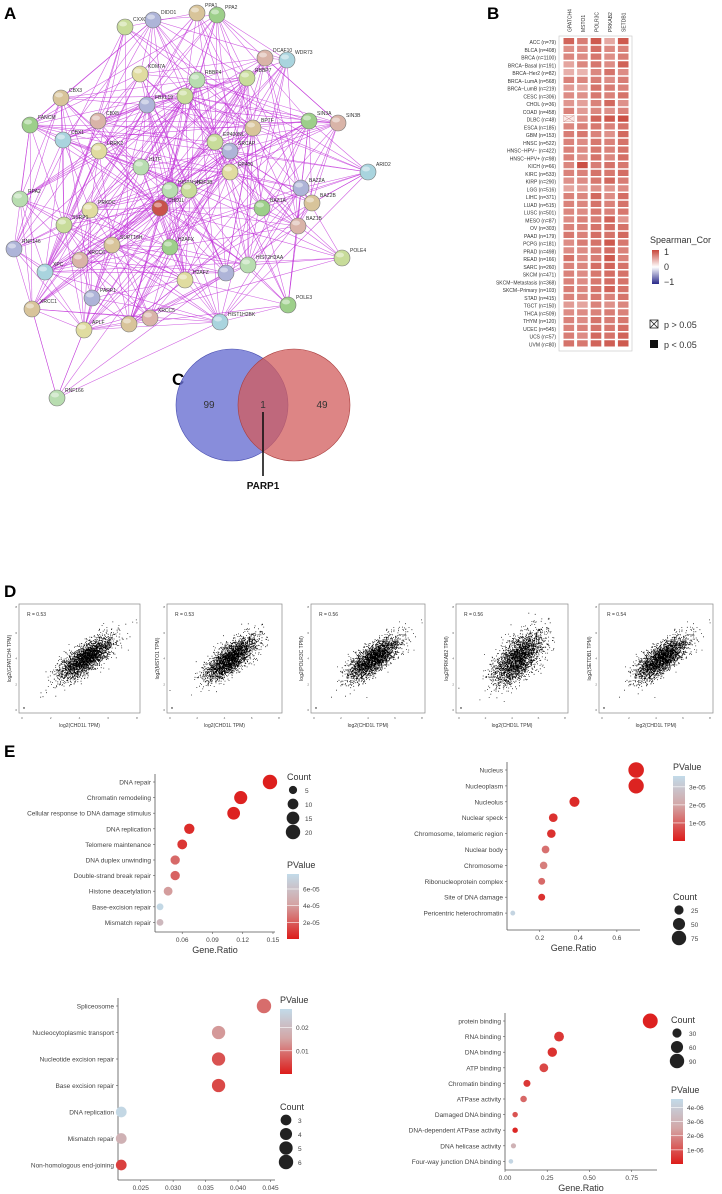 Image resolution: width=722 pixels, height=1194 pixels. What do you see at coordinates (539, 268) in the screenshot?
I see `heatmap-row-label: SARC (n=260)` at bounding box center [539, 268].